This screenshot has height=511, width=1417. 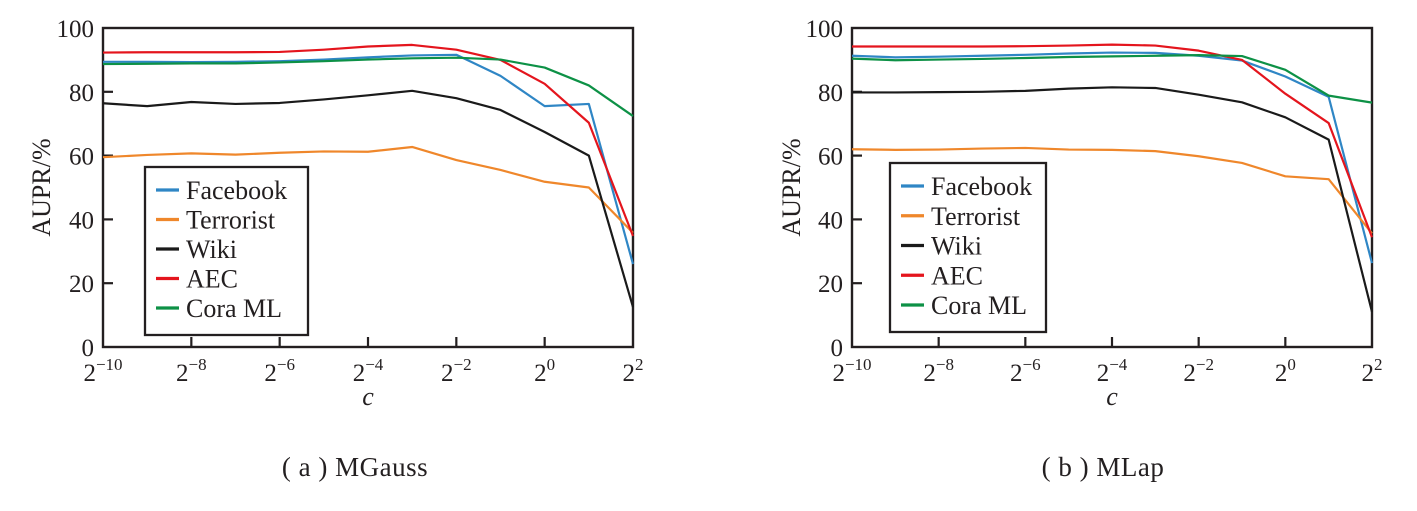 I want to click on legend-box, so click(x=226, y=251).